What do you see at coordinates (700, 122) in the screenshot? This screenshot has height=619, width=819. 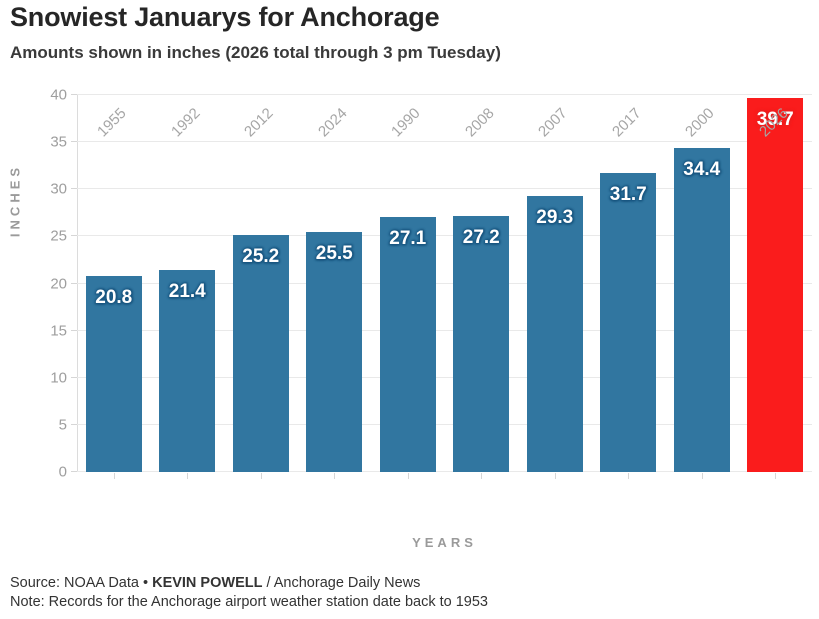 I see `x-axis-tick-label: 2000` at bounding box center [700, 122].